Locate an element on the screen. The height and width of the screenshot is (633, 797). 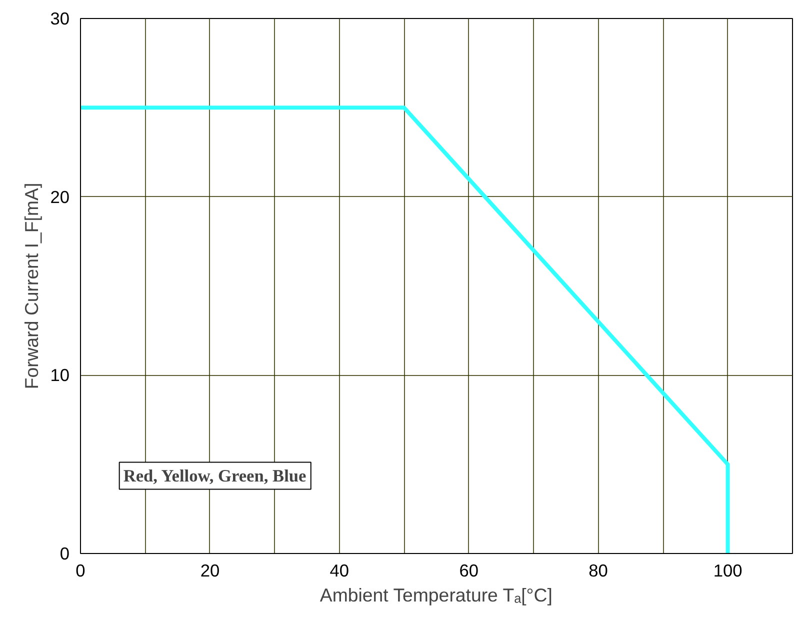
x-tick-label: 80 is located at coordinates (598, 570).